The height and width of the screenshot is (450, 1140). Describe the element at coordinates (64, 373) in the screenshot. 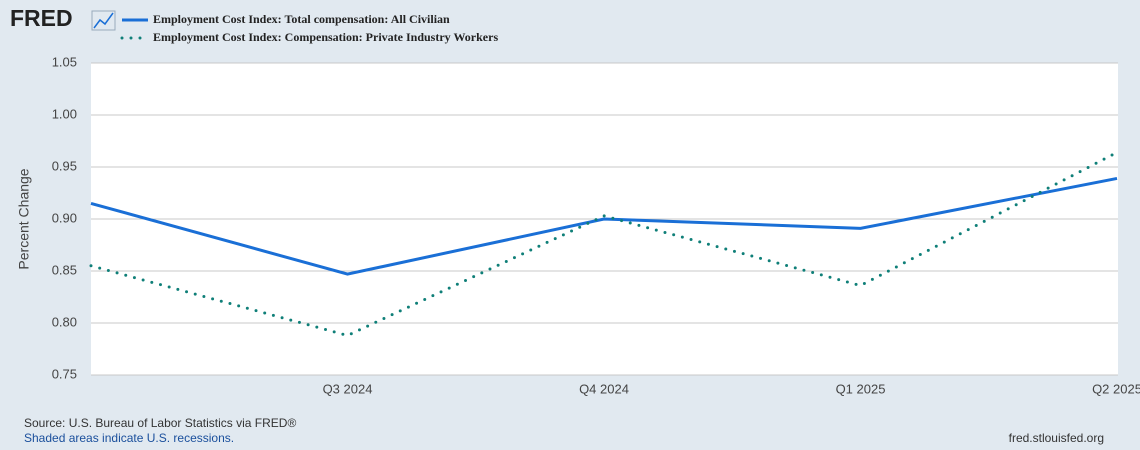

I see `y-tick-label: 0.75` at that location.